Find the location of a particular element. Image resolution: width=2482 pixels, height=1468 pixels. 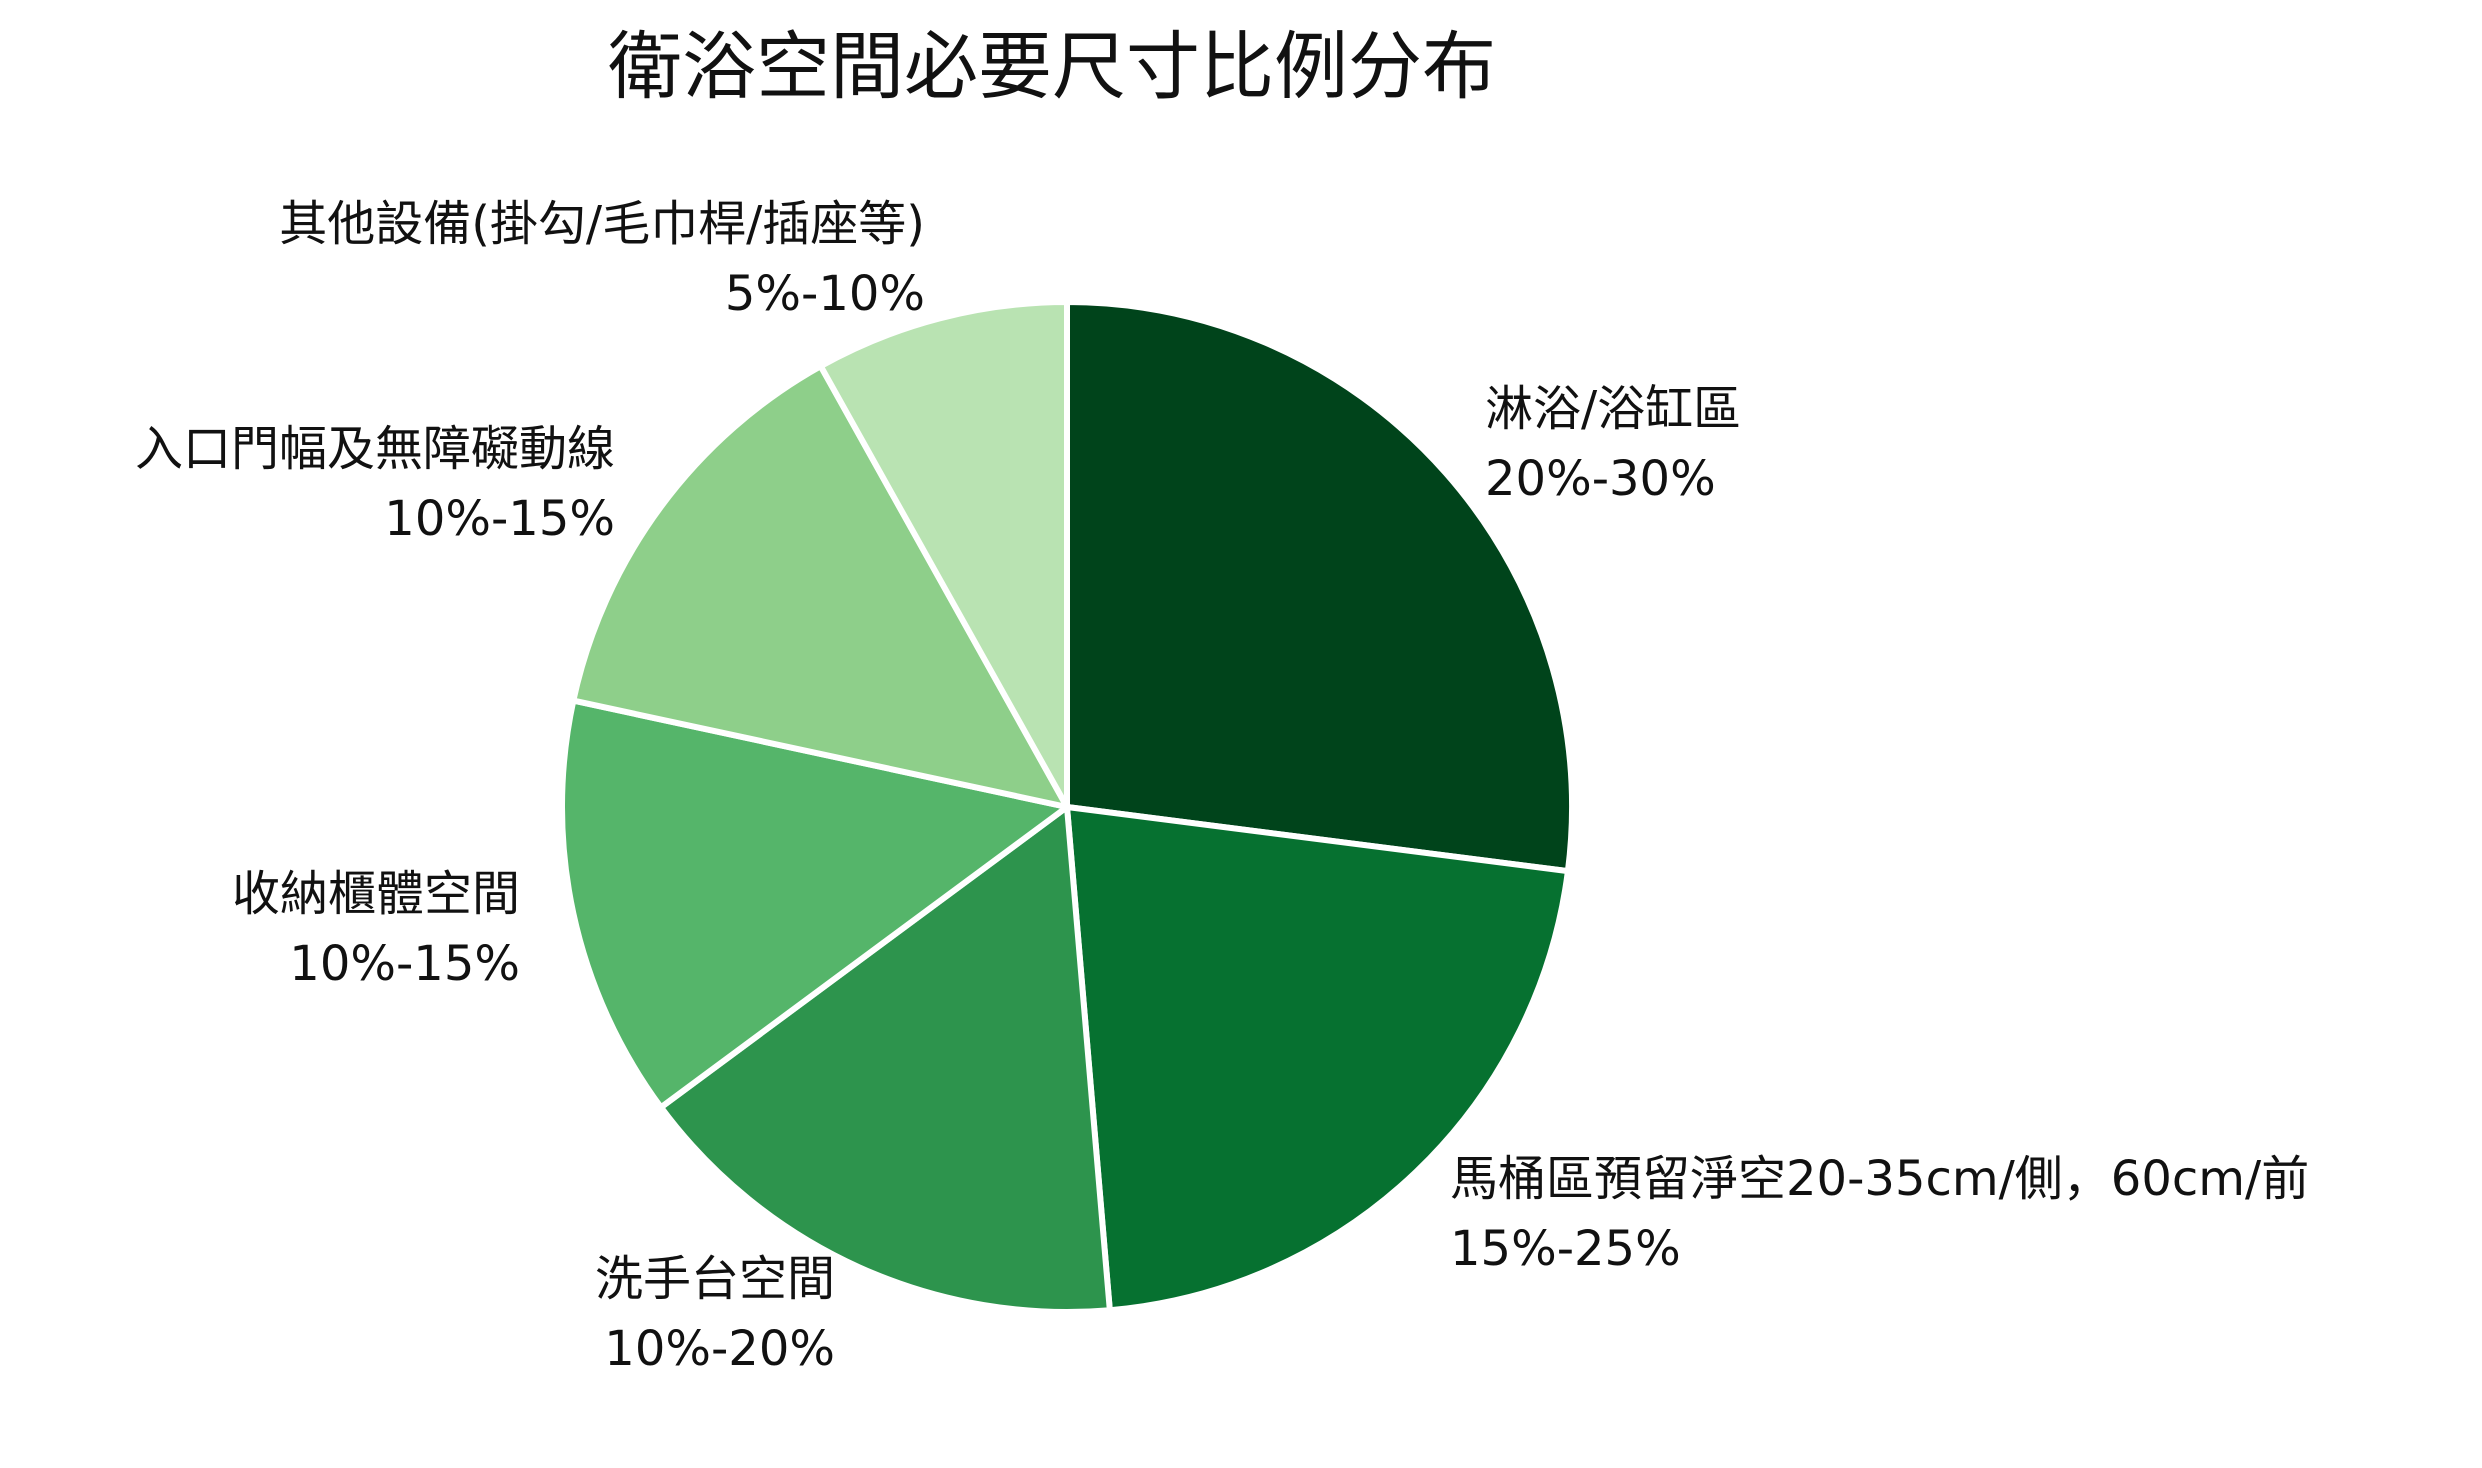

slice-range-6: 5%-10% is located at coordinates (825, 294).